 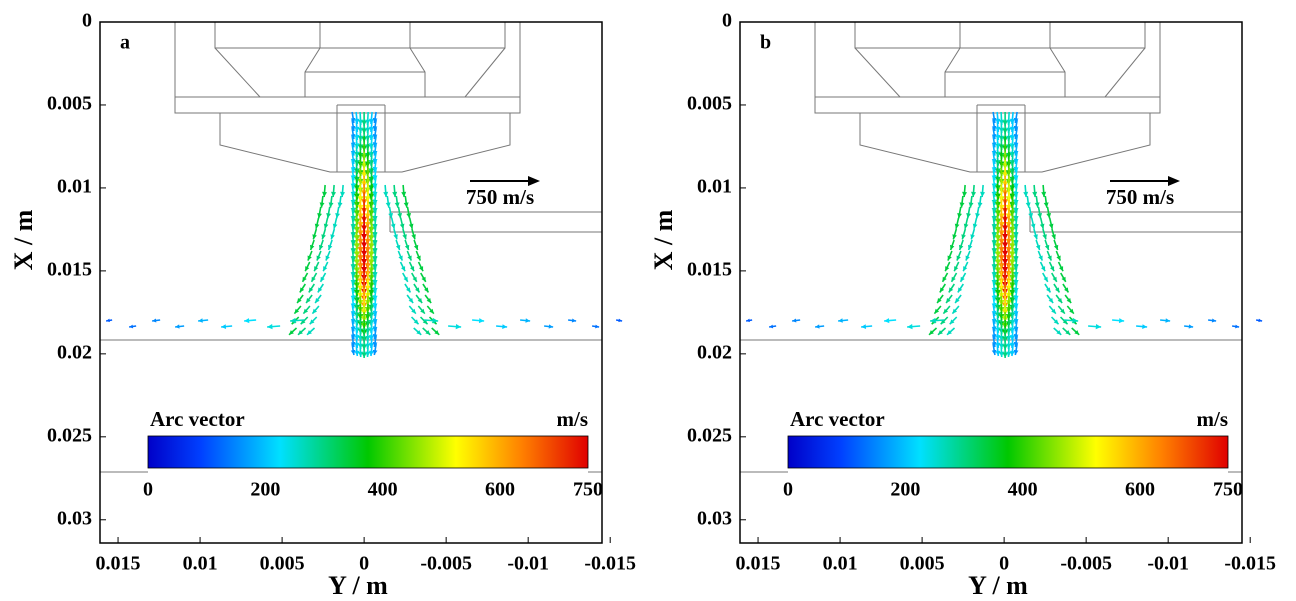 What do you see at coordinates (765, 43) in the screenshot?
I see `panel-label: b` at bounding box center [765, 43].